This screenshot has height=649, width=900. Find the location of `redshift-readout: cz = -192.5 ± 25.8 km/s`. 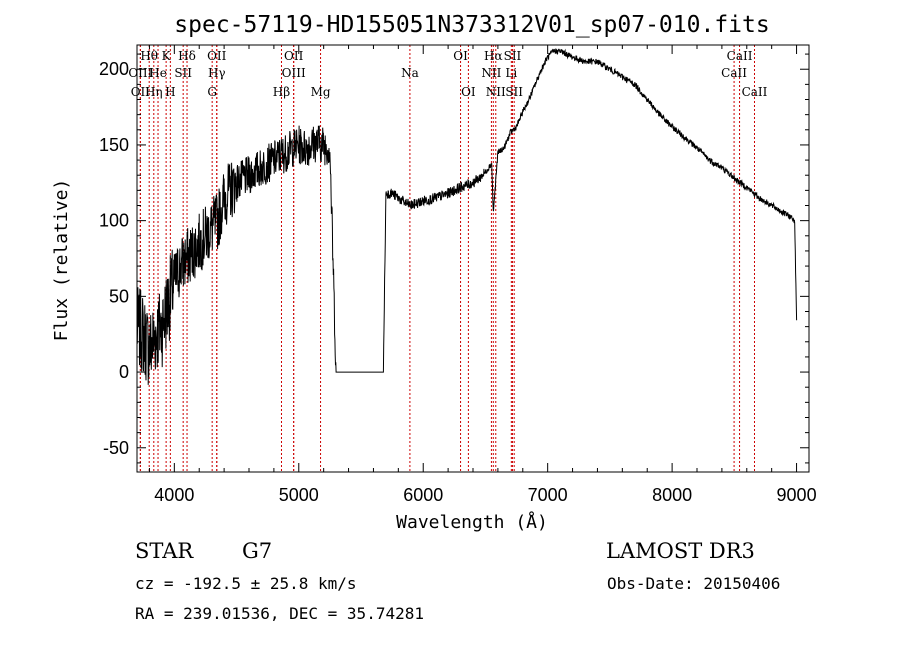

redshift-readout: cz = -192.5 ± 25.8 km/s is located at coordinates (246, 583).